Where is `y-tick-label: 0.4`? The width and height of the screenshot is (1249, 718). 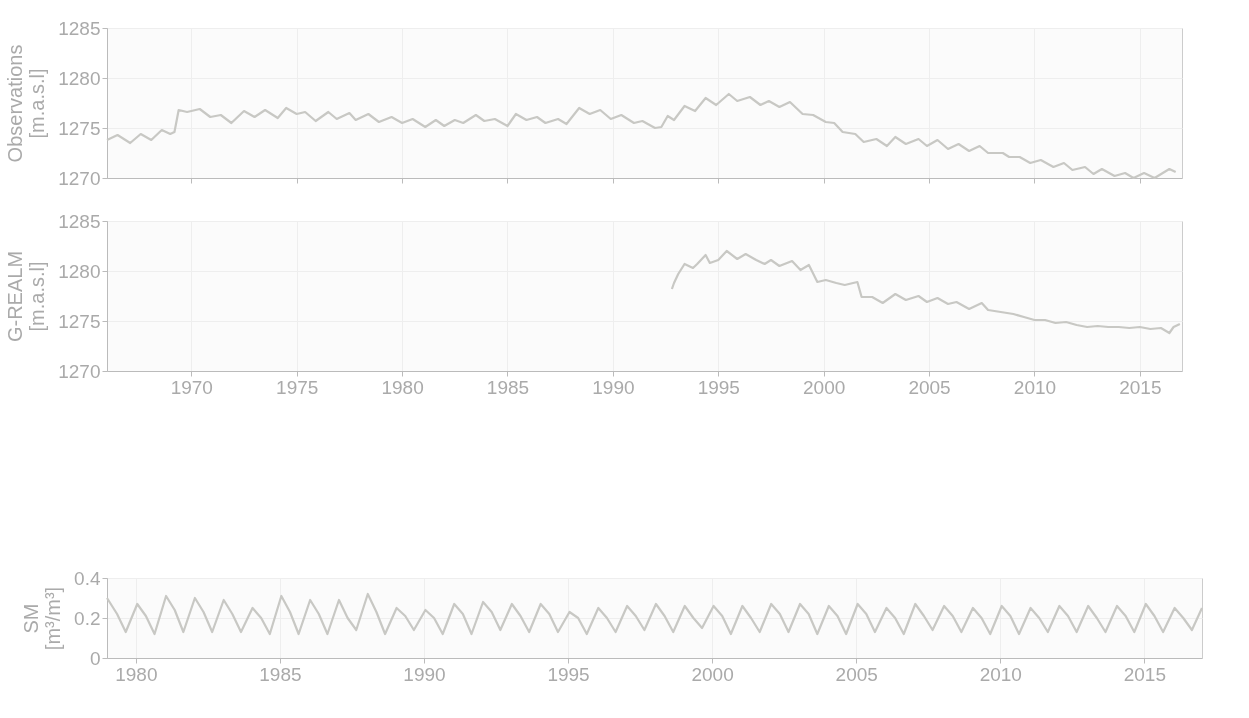
y-tick-label: 0.4 is located at coordinates (87, 578).